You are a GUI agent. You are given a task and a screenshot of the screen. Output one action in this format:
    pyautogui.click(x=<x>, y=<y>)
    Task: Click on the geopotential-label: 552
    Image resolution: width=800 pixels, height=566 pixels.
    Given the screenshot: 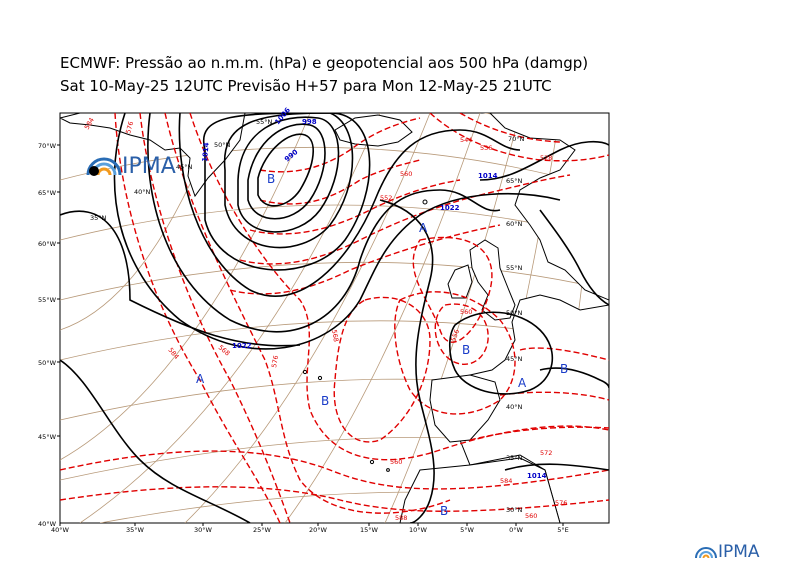 What is the action you would take?
    pyautogui.click(x=386, y=198)
    